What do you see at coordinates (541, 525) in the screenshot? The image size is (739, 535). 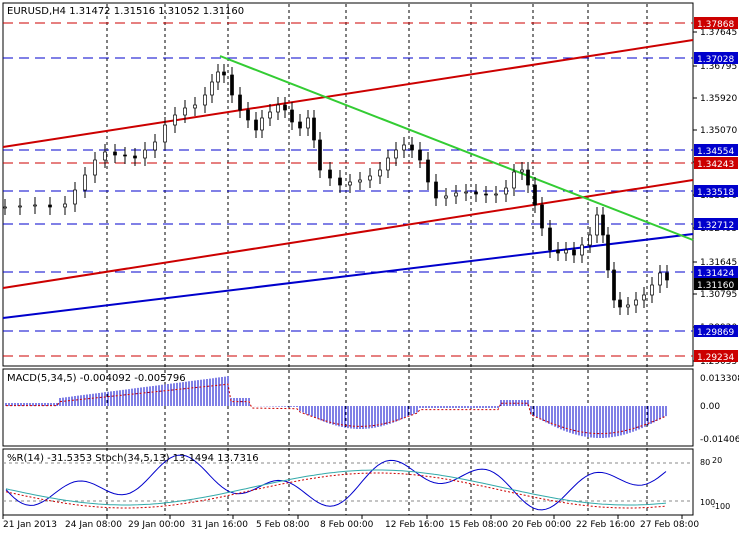 I see `time-label: 20 Feb 00:00` at bounding box center [541, 525].